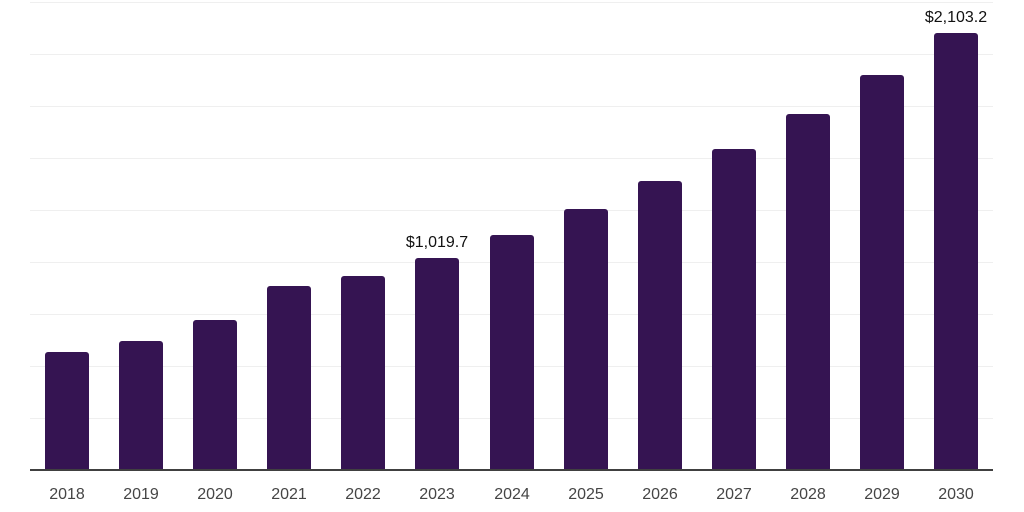  Describe the element at coordinates (511, 470) in the screenshot. I see `x-axis-line` at that location.